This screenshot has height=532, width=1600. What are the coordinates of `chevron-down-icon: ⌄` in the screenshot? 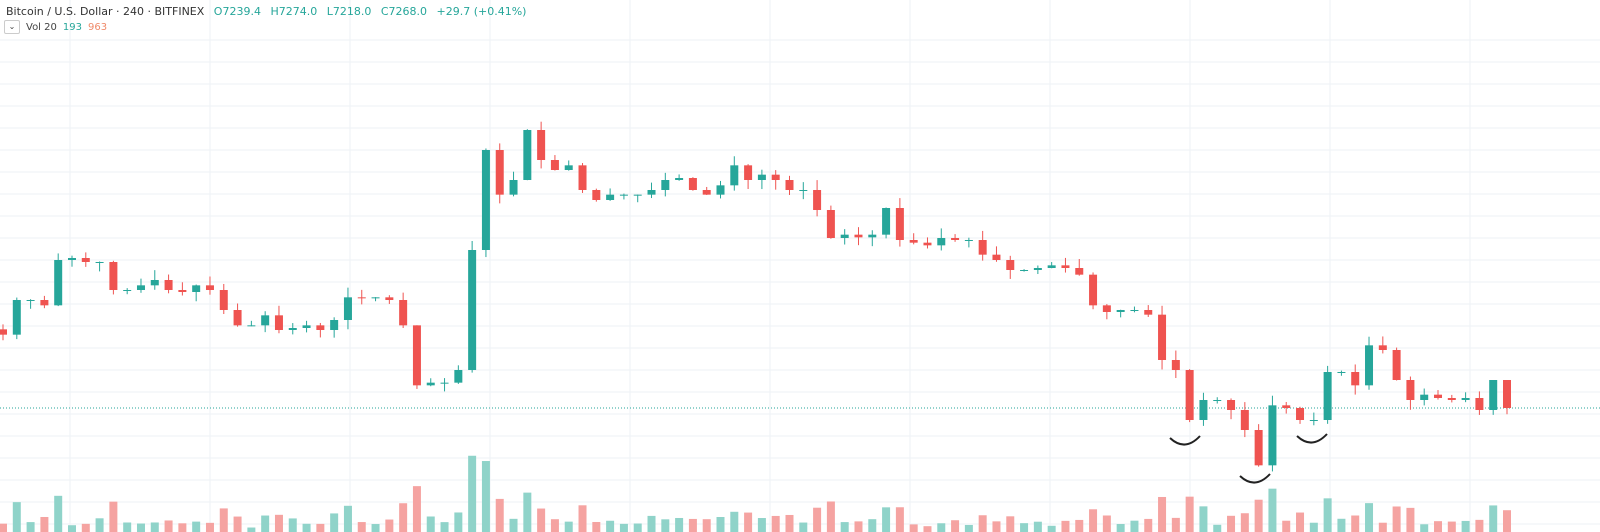 It's located at (12, 27).